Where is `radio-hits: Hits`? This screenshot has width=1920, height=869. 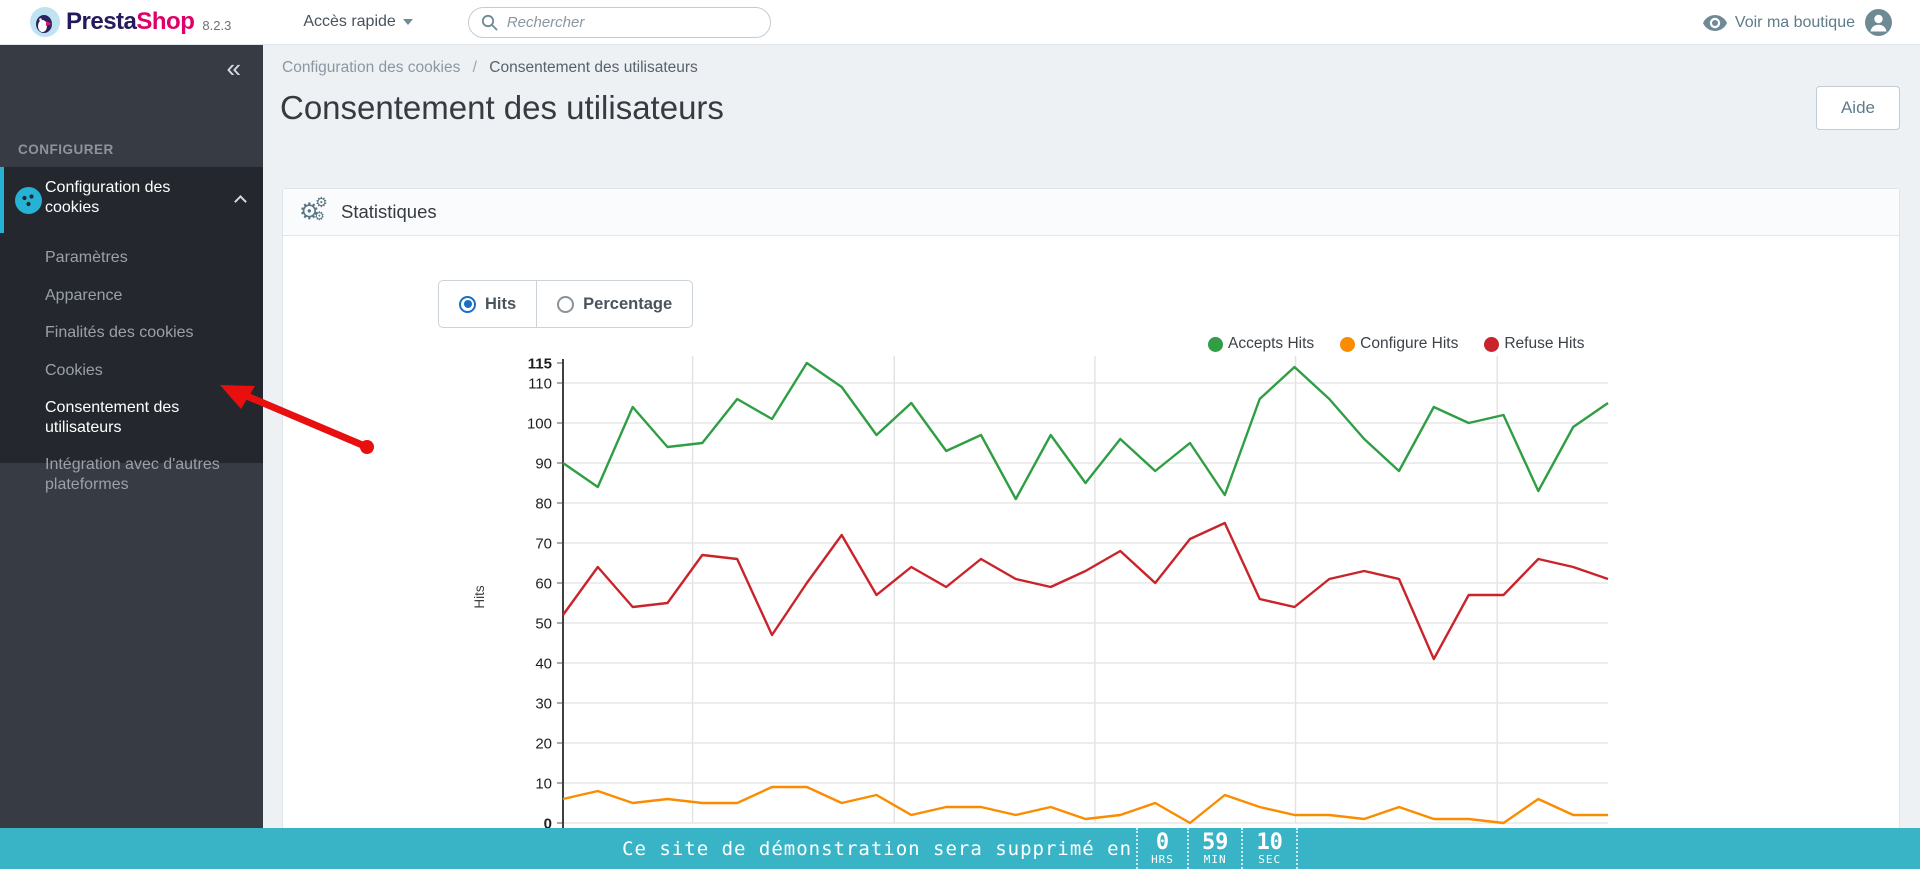 radio-hits: Hits is located at coordinates (487, 304).